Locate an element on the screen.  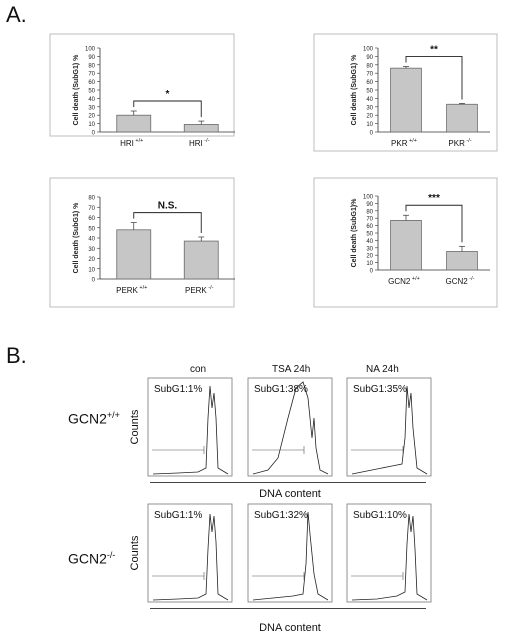
category-label: PKR -/- is located at coordinates (459, 143).